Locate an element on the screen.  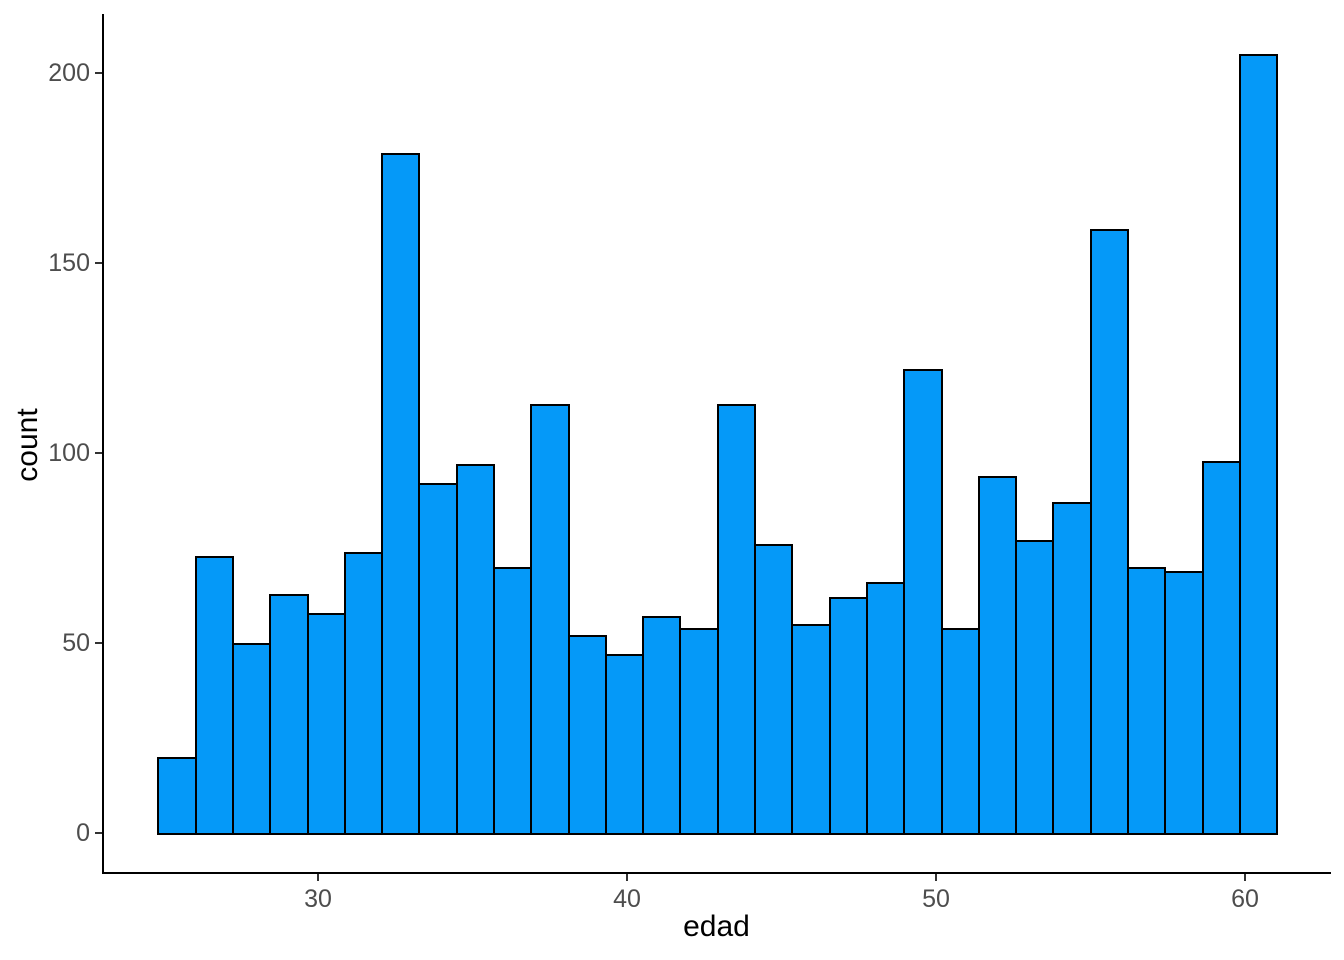
x-tick-label: 30 is located at coordinates (318, 899).